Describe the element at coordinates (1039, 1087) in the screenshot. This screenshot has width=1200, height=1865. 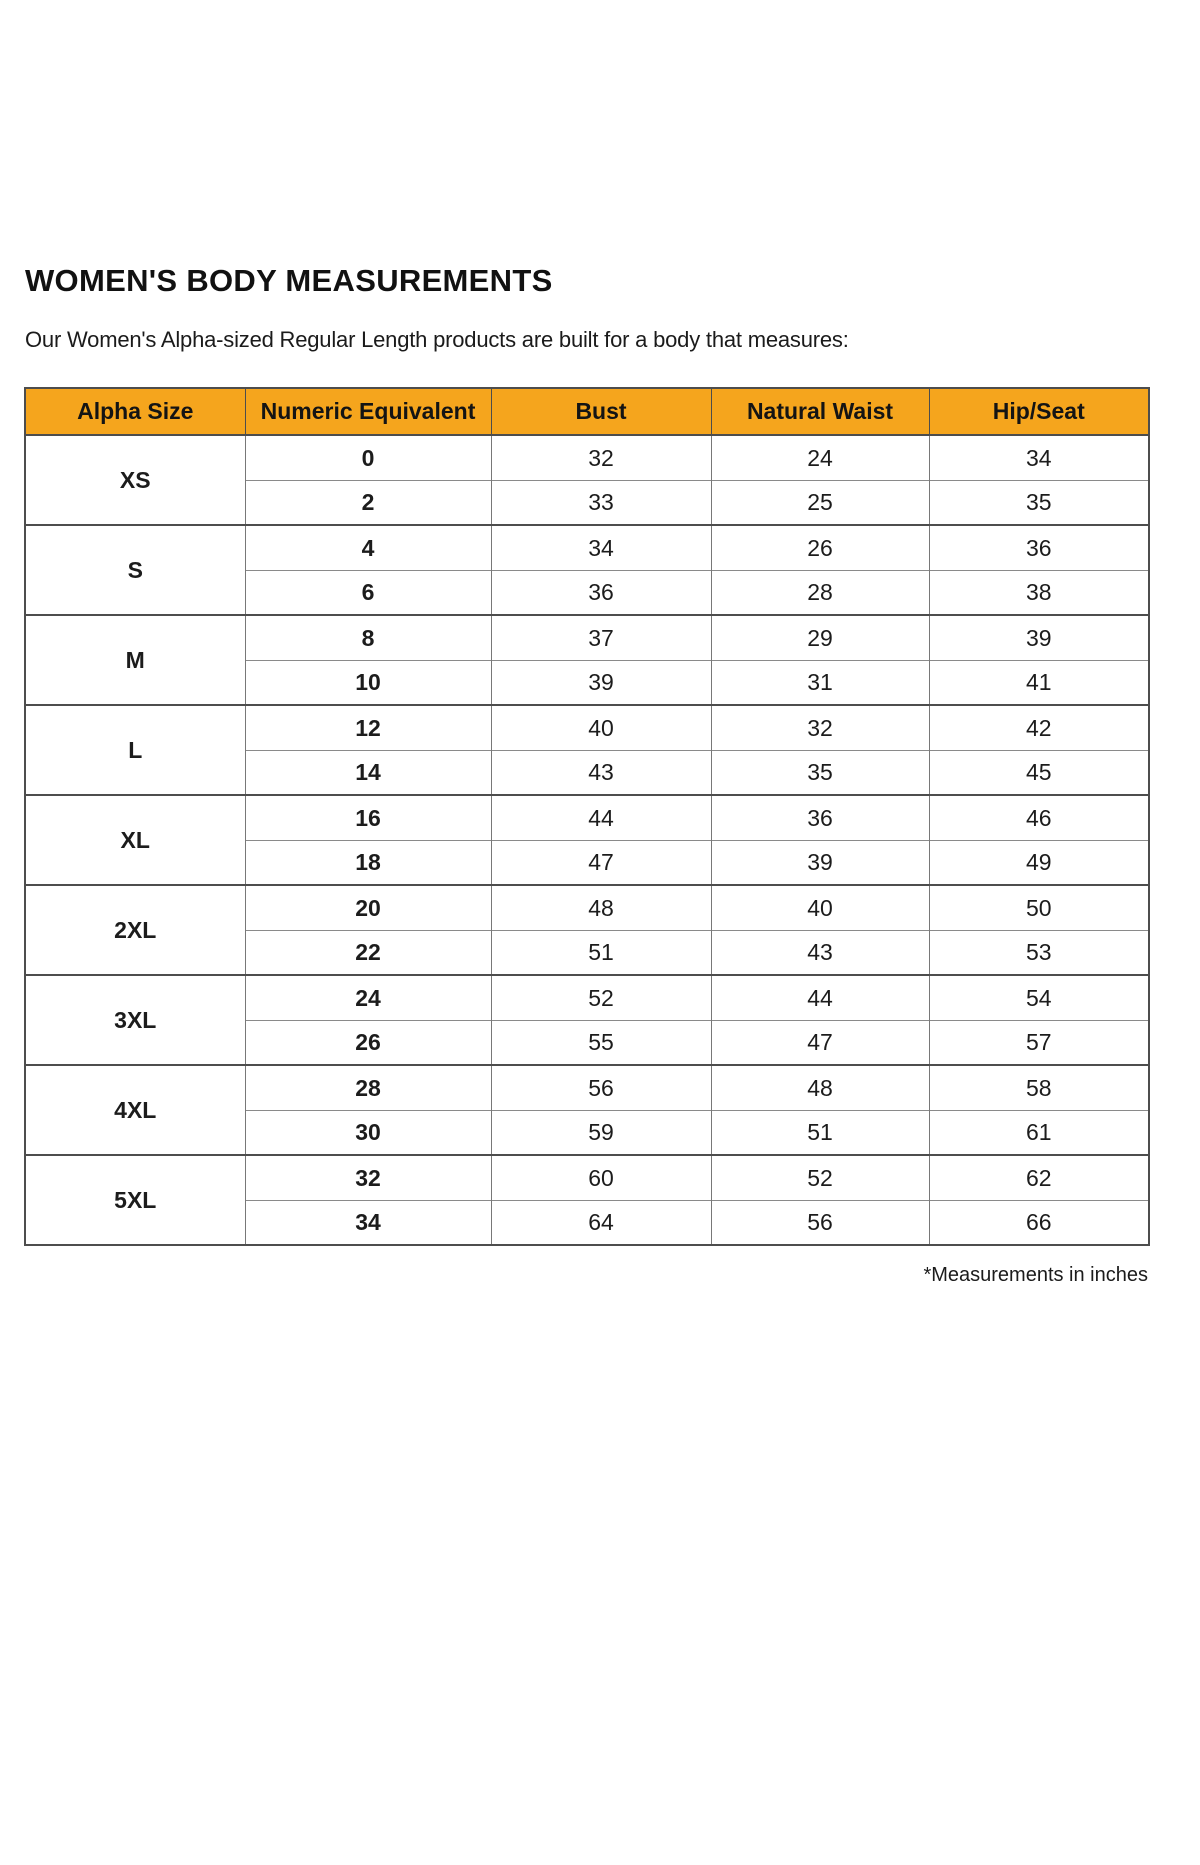
I see `hip-cell: 58` at that location.